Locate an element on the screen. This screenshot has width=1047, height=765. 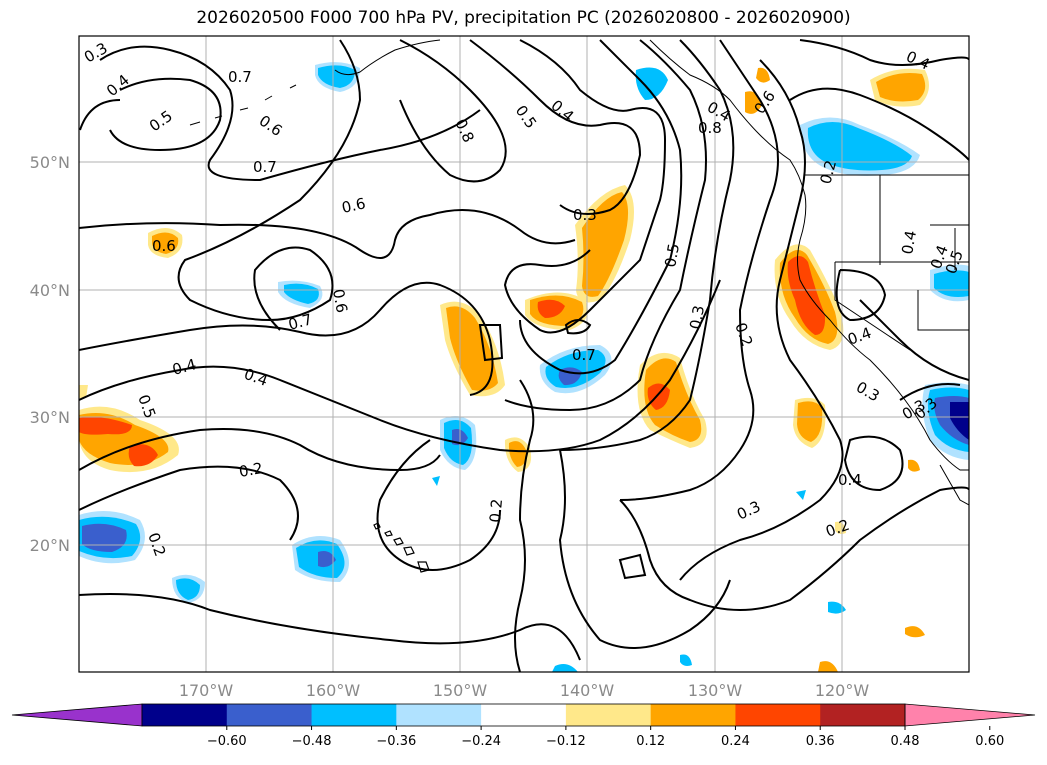
lon-label: 160°W is located at coordinates (333, 690).